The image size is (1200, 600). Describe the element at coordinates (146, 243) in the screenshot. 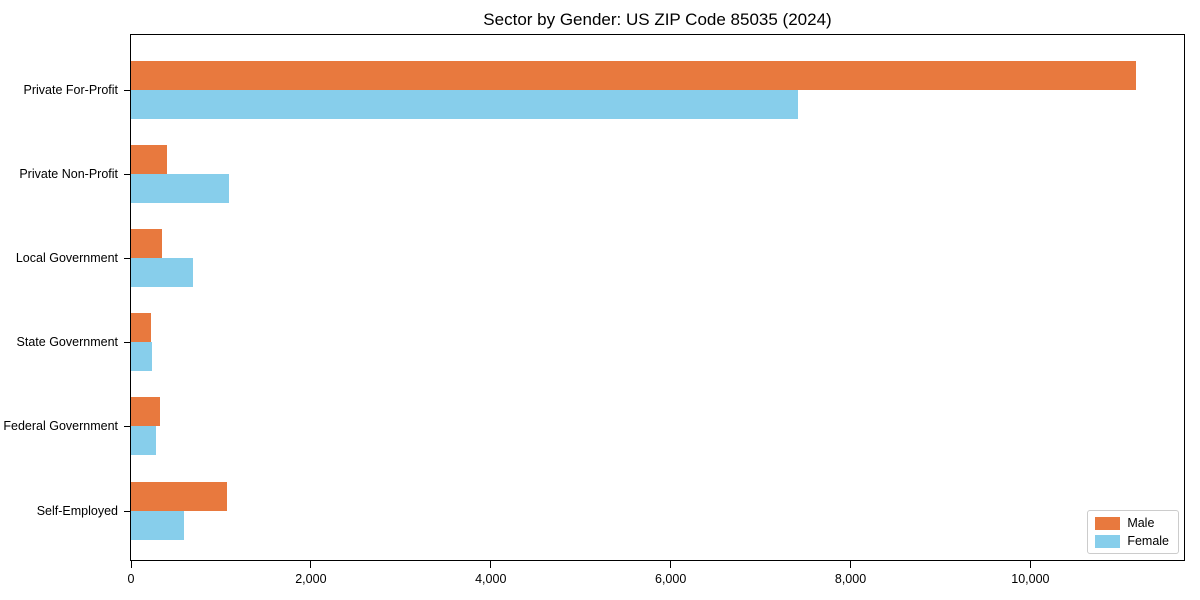

I see `bar-male-local-government` at that location.